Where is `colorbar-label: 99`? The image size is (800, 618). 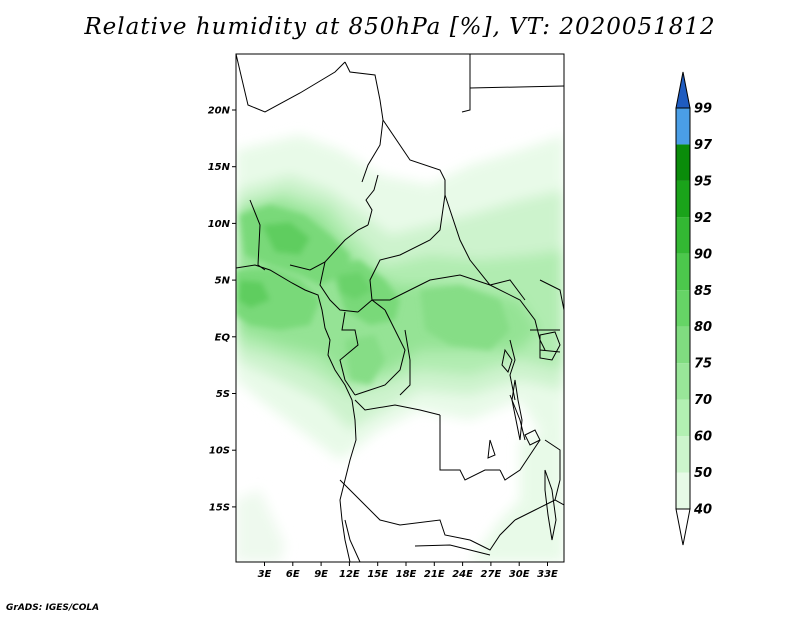 colorbar-label: 99 is located at coordinates (703, 109).